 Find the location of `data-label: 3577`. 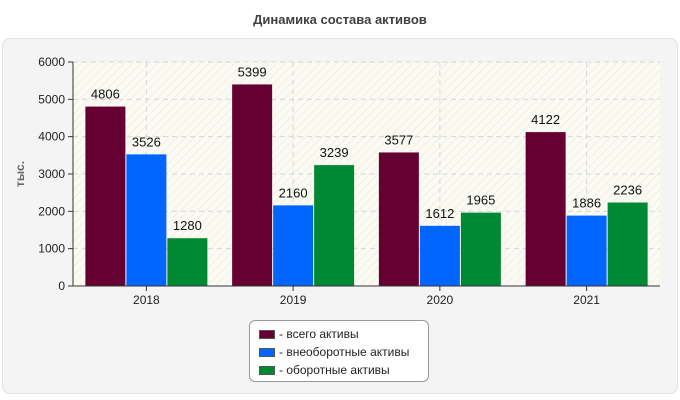

data-label: 3577 is located at coordinates (398, 139).